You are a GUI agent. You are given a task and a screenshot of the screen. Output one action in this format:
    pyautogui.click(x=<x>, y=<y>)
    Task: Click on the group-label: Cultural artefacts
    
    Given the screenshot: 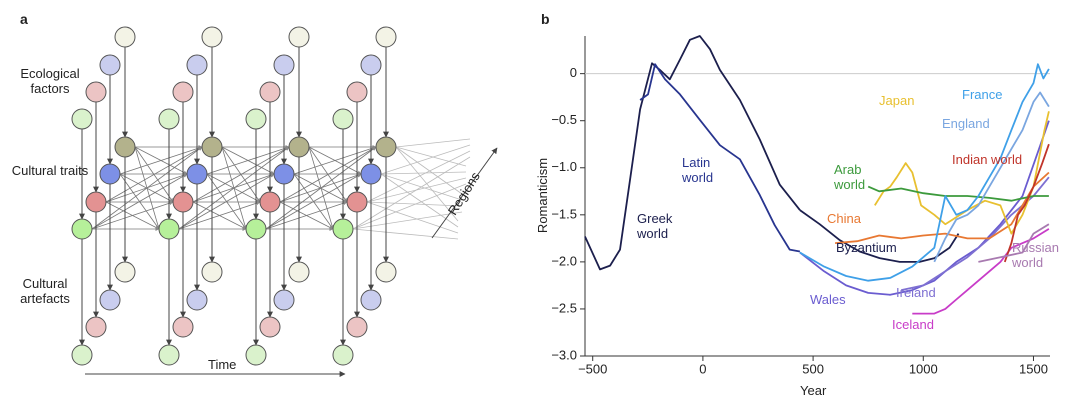 What is the action you would take?
    pyautogui.click(x=45, y=291)
    